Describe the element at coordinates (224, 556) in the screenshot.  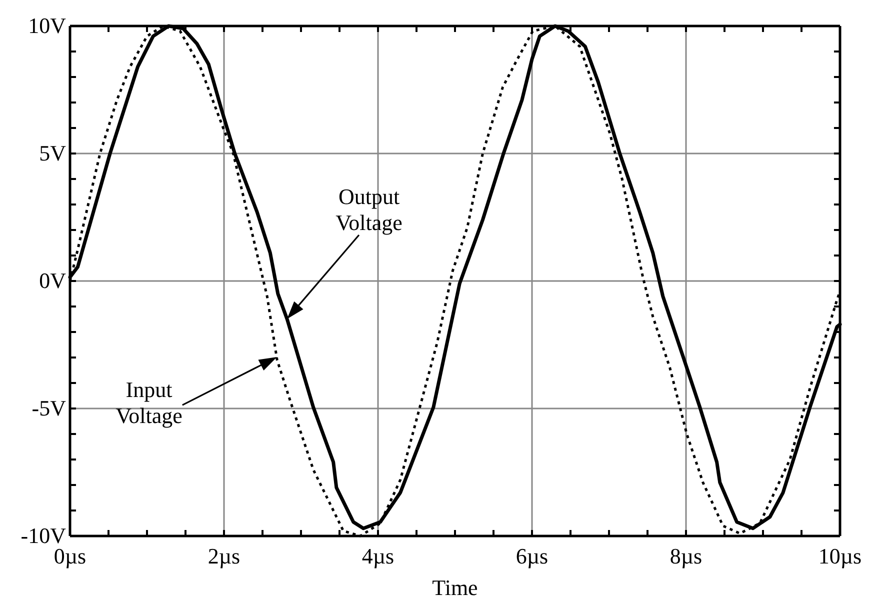
I see `x-tick-label: 2µs` at that location.